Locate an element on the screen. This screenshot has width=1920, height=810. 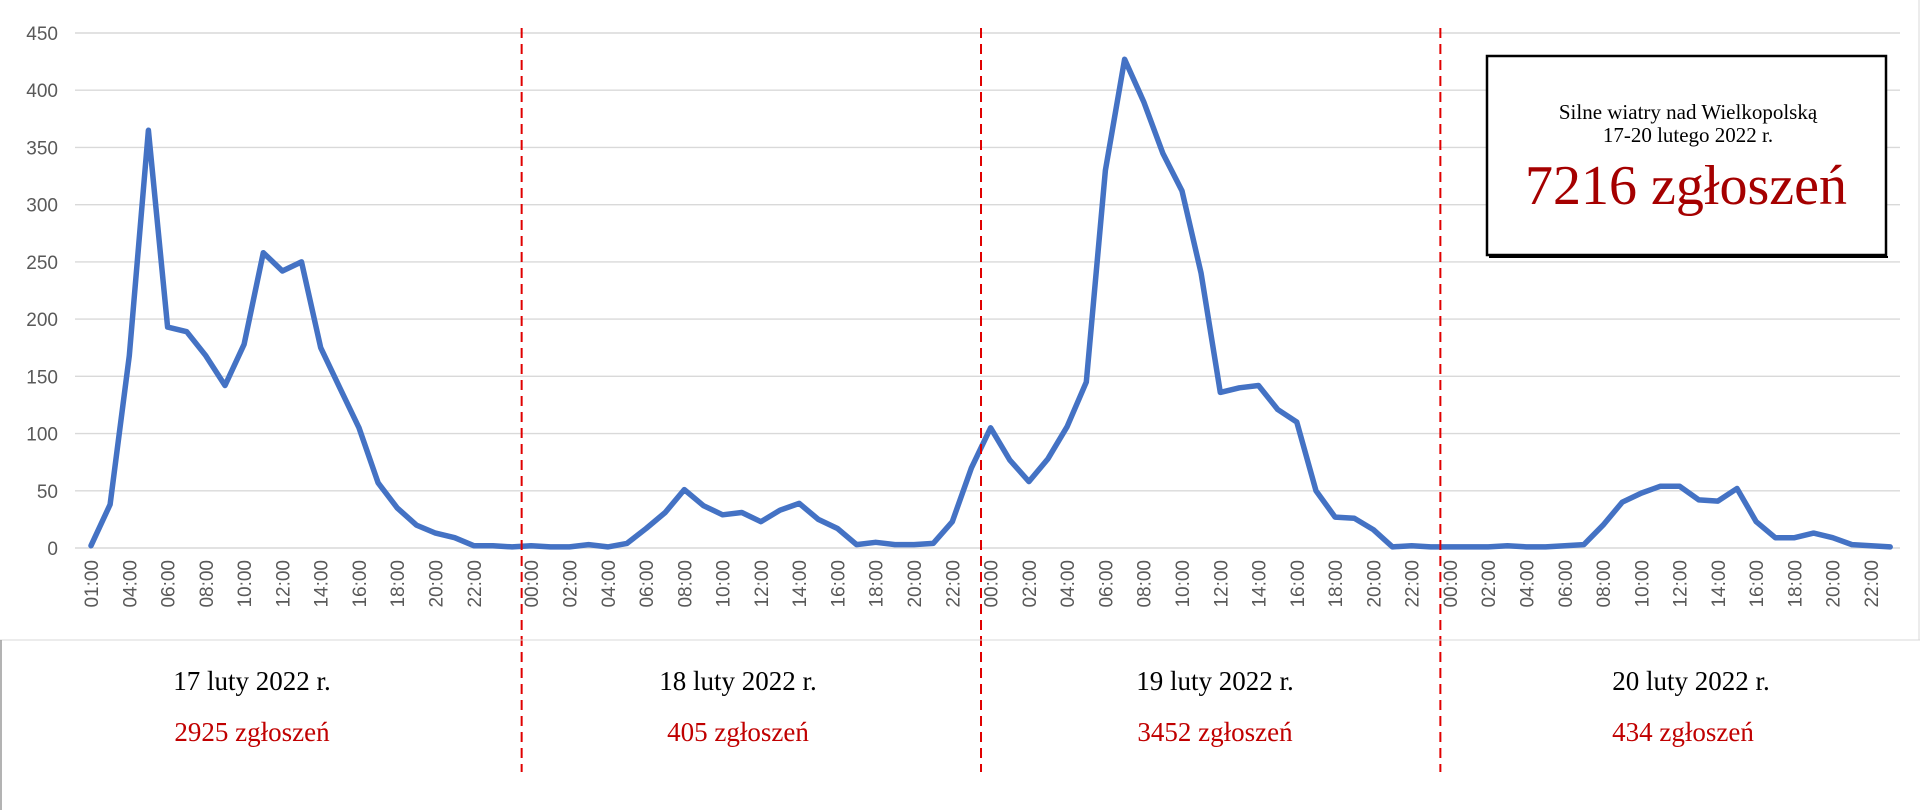
y-tick-label: 250 is located at coordinates (42, 263).